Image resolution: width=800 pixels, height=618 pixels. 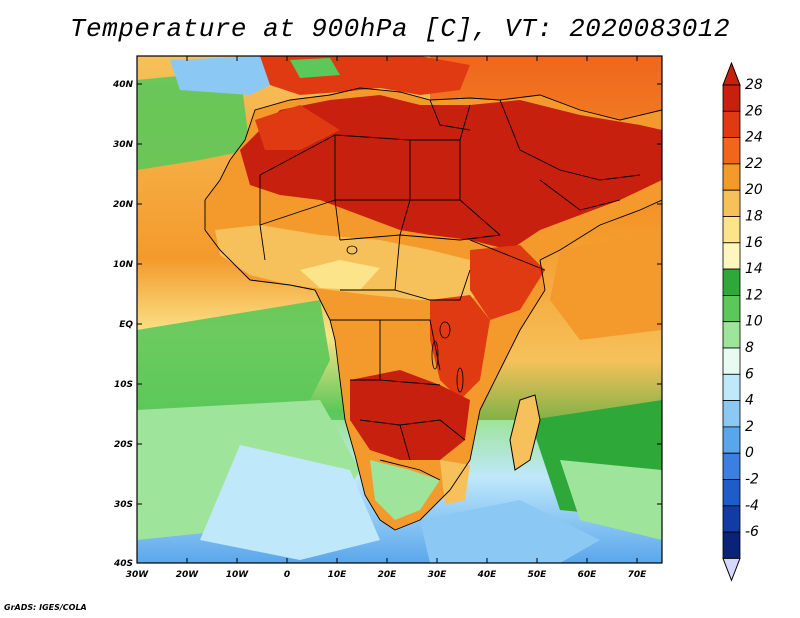 I want to click on colorbar-label: 20, so click(x=754, y=190).